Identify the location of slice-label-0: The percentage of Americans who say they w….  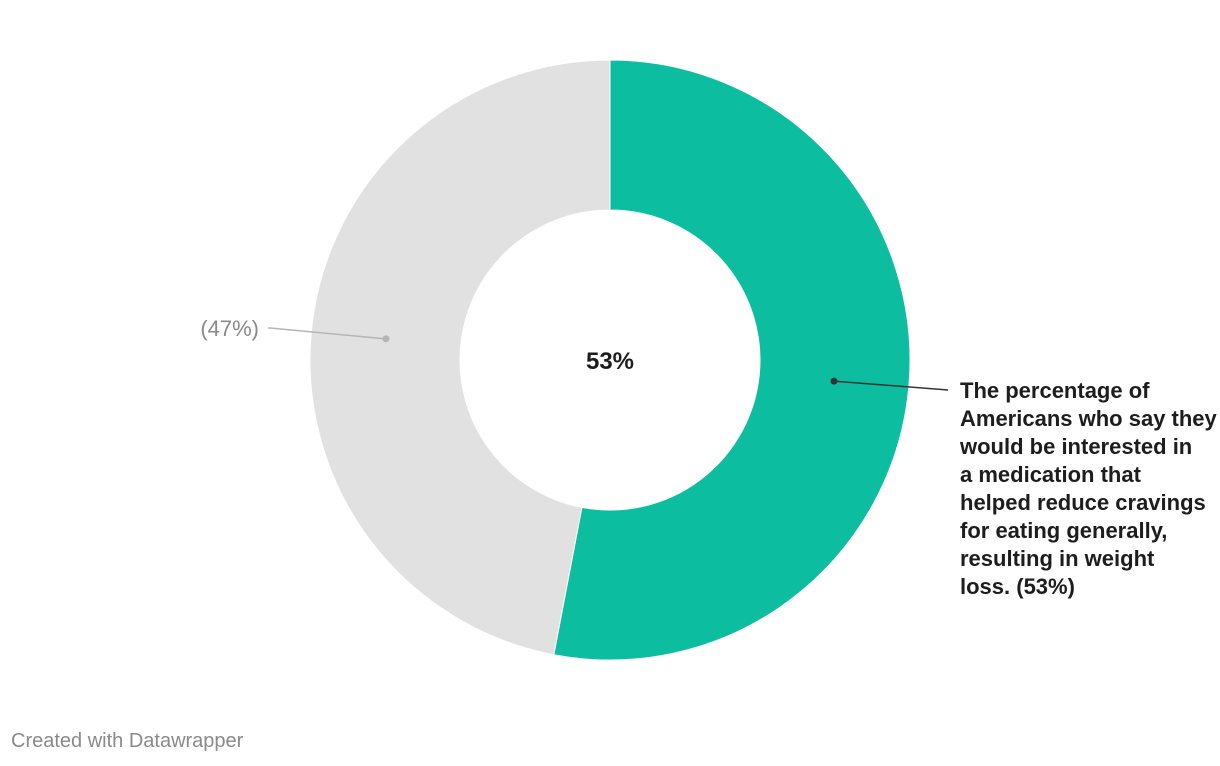
(1088, 488).